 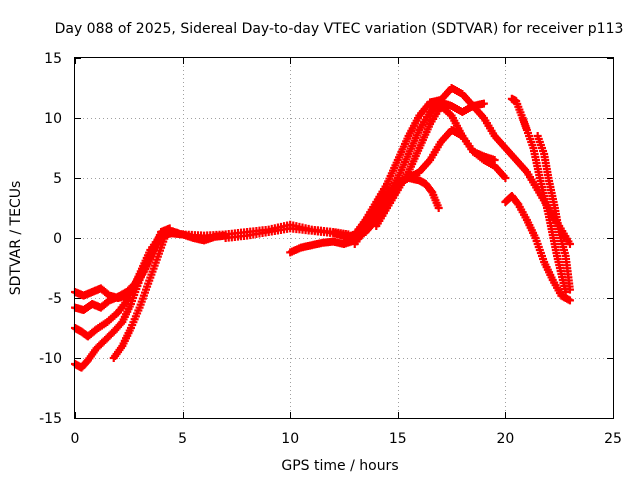 I want to click on y-tick-label: 15, so click(x=53, y=59).